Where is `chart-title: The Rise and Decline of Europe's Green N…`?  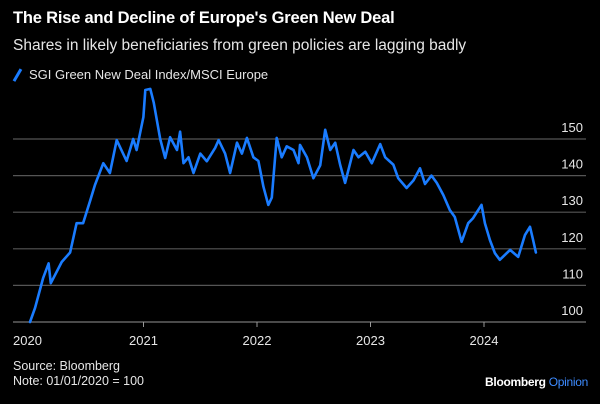 chart-title: The Rise and Decline of Europe's Green N… is located at coordinates (204, 18).